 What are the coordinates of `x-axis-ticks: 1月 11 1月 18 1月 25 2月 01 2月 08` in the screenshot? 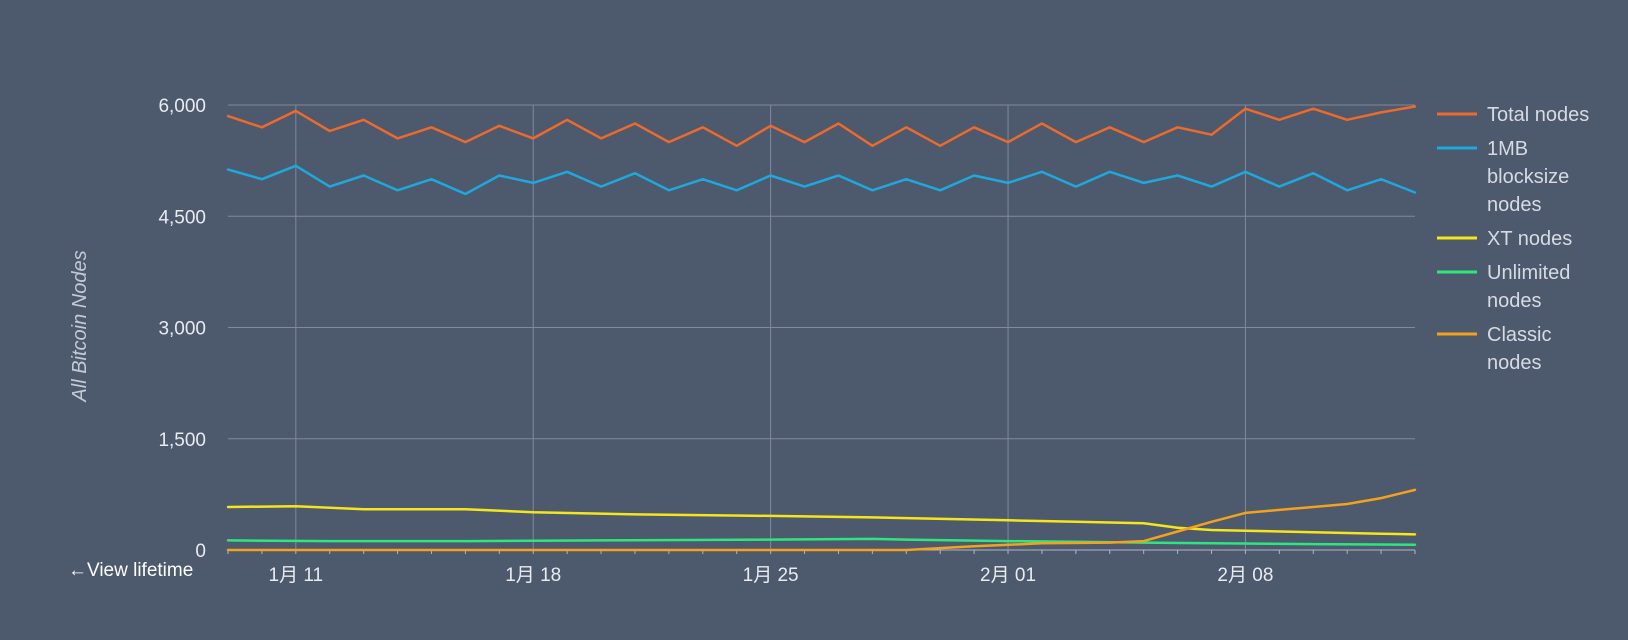 It's located at (821, 568).